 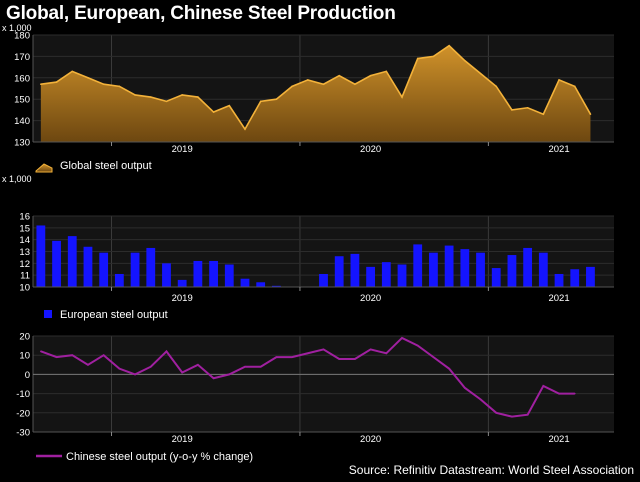 What do you see at coordinates (22, 78) in the screenshot?
I see `global-y-tick-label: 160` at bounding box center [22, 78].